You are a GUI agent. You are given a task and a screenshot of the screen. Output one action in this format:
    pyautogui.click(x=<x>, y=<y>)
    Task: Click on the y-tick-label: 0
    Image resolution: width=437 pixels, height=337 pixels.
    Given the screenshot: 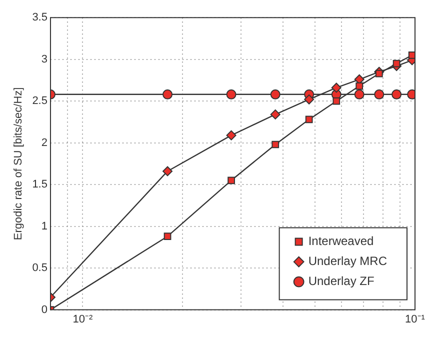 What is the action you would take?
    pyautogui.click(x=44, y=310)
    